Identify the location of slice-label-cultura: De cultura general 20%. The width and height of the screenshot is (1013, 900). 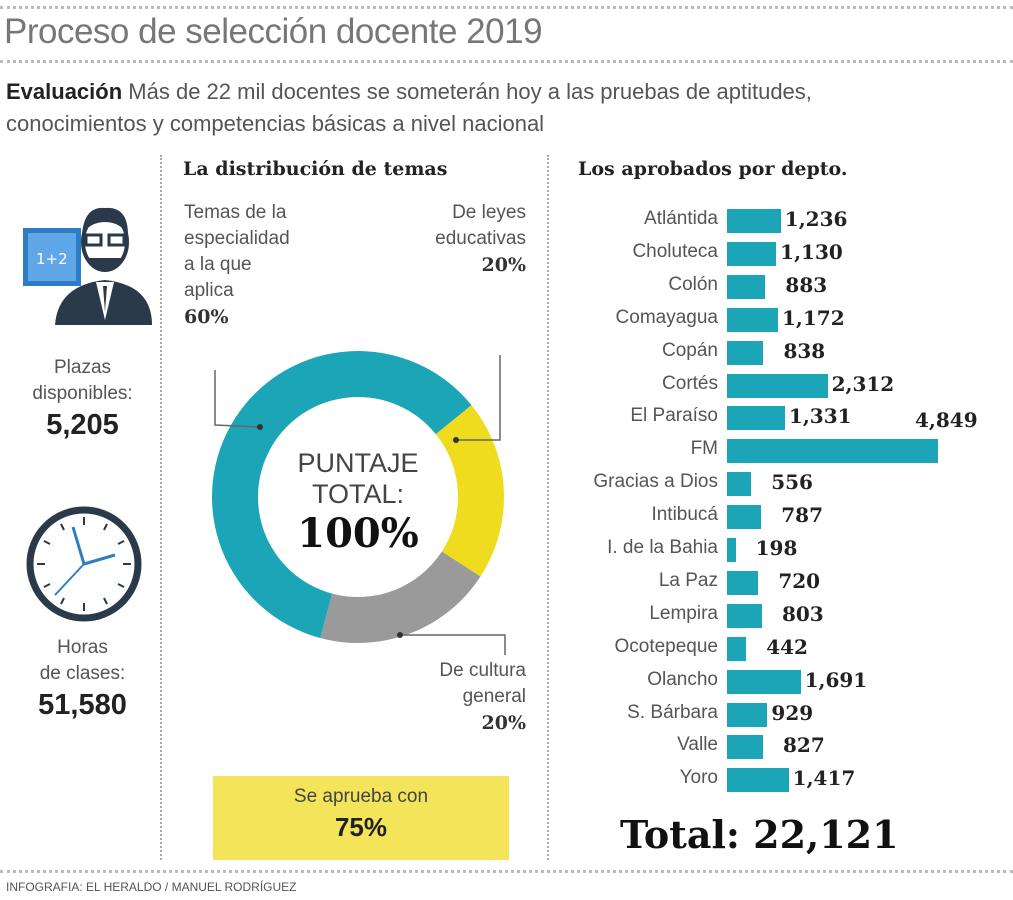
(482, 697).